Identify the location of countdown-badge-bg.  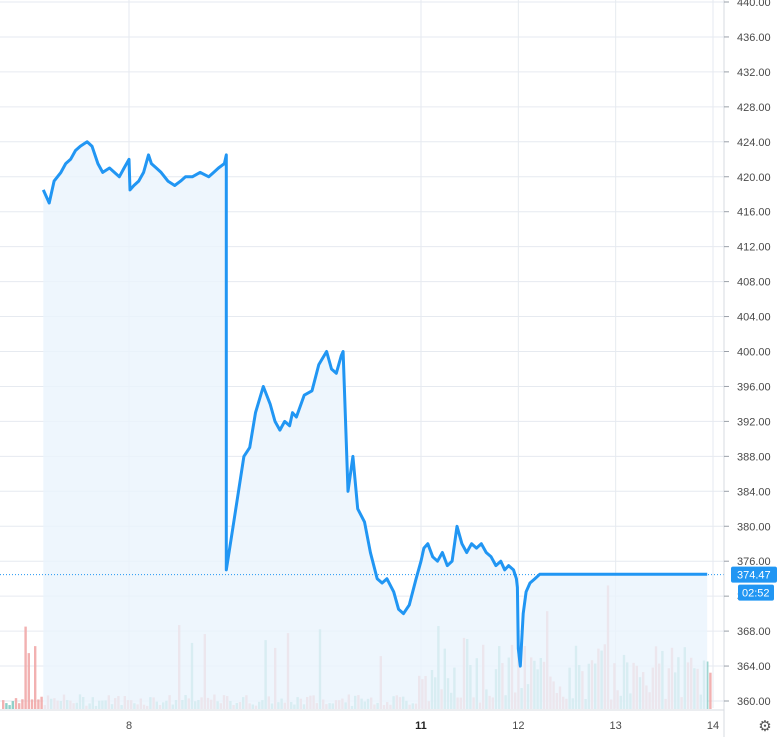
(756, 592).